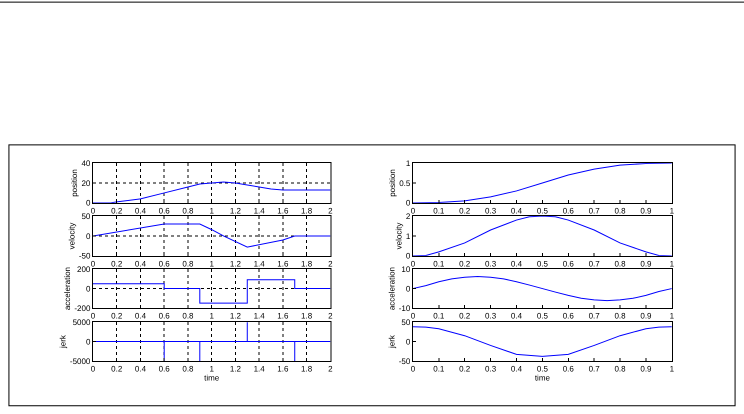  I want to click on y-tick-label: 0.5, so click(405, 183).